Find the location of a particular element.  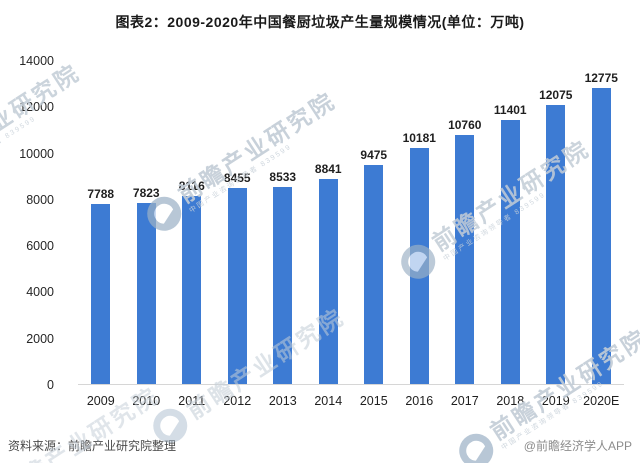

x-tick-label: 2011 is located at coordinates (192, 401).